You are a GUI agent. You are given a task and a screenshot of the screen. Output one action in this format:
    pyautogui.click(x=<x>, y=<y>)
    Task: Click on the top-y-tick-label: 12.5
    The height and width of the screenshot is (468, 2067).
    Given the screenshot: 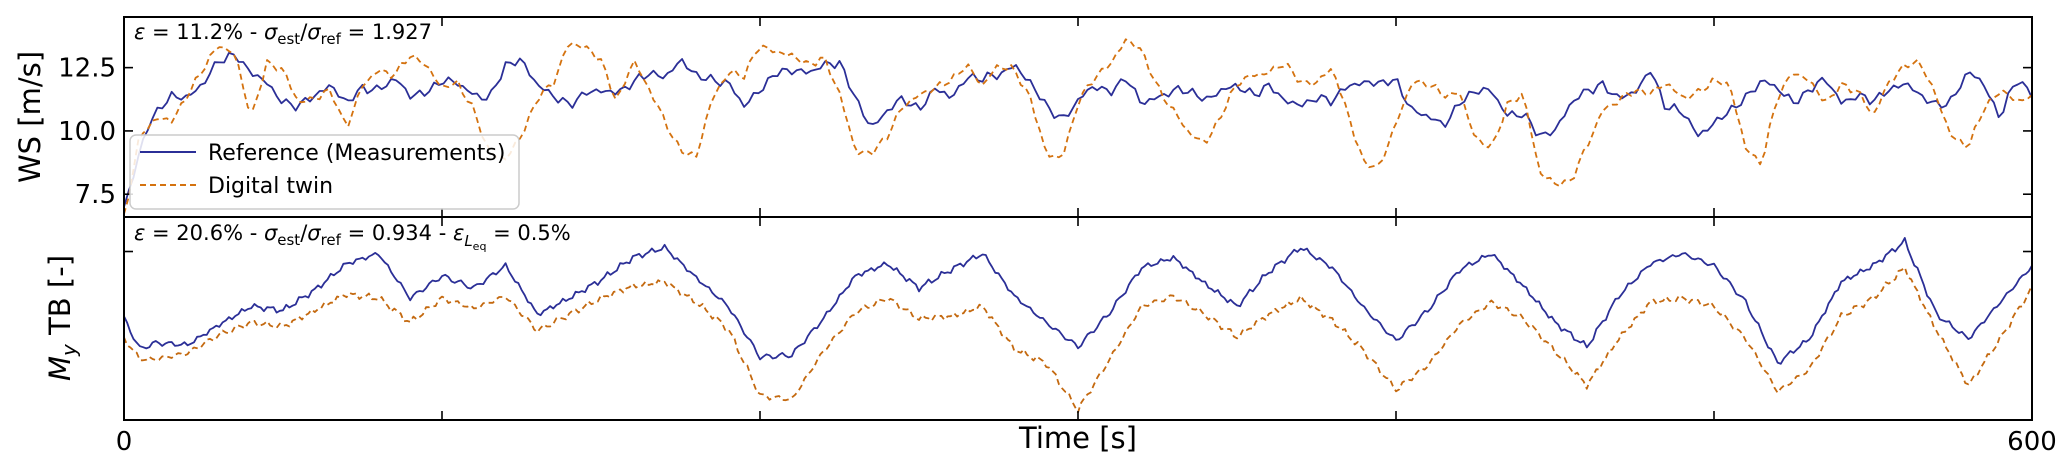 What is the action you would take?
    pyautogui.click(x=87, y=69)
    